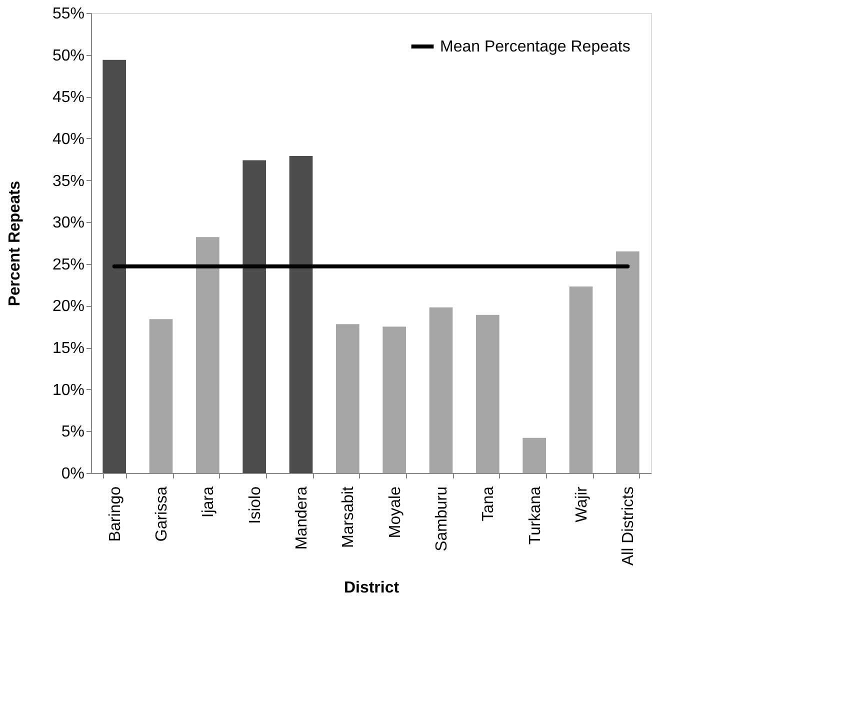 The image size is (844, 706). I want to click on y-tick-label: 15%, so click(68, 349).